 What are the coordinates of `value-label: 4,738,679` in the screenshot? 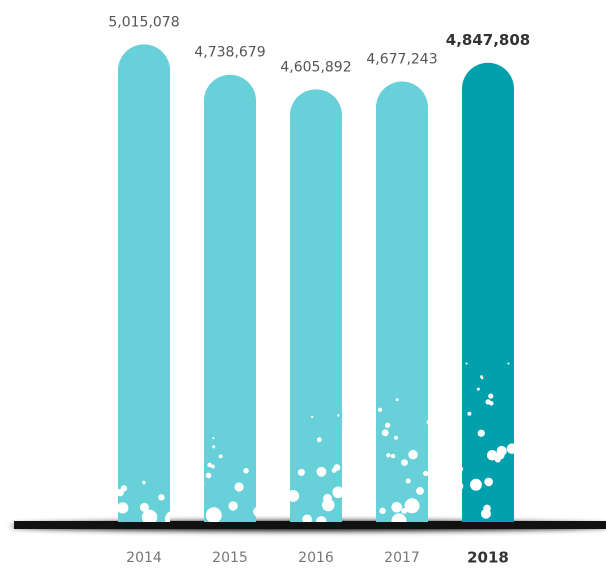 It's located at (229, 53).